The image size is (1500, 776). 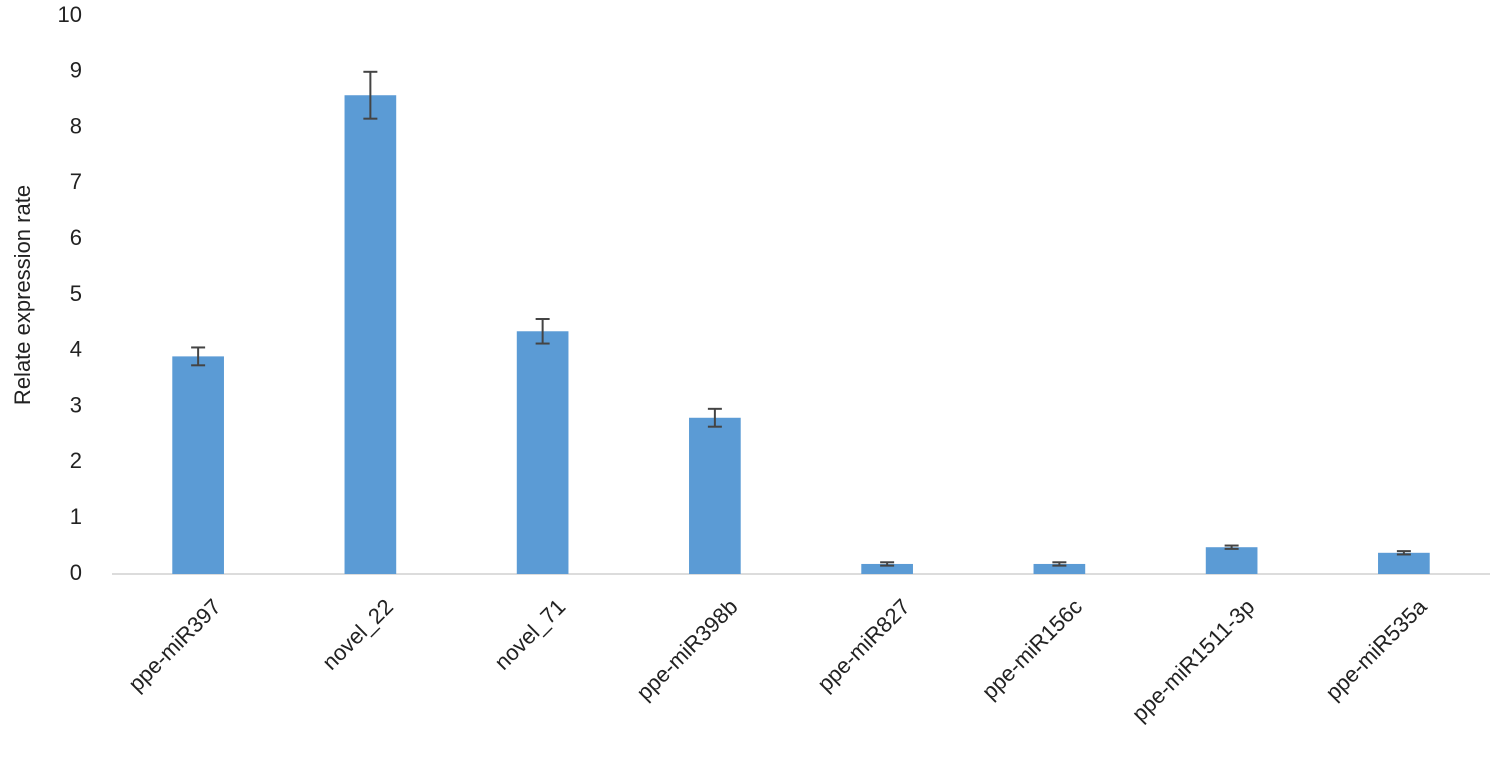 I want to click on y-tick-label: 3, so click(x=76, y=404).